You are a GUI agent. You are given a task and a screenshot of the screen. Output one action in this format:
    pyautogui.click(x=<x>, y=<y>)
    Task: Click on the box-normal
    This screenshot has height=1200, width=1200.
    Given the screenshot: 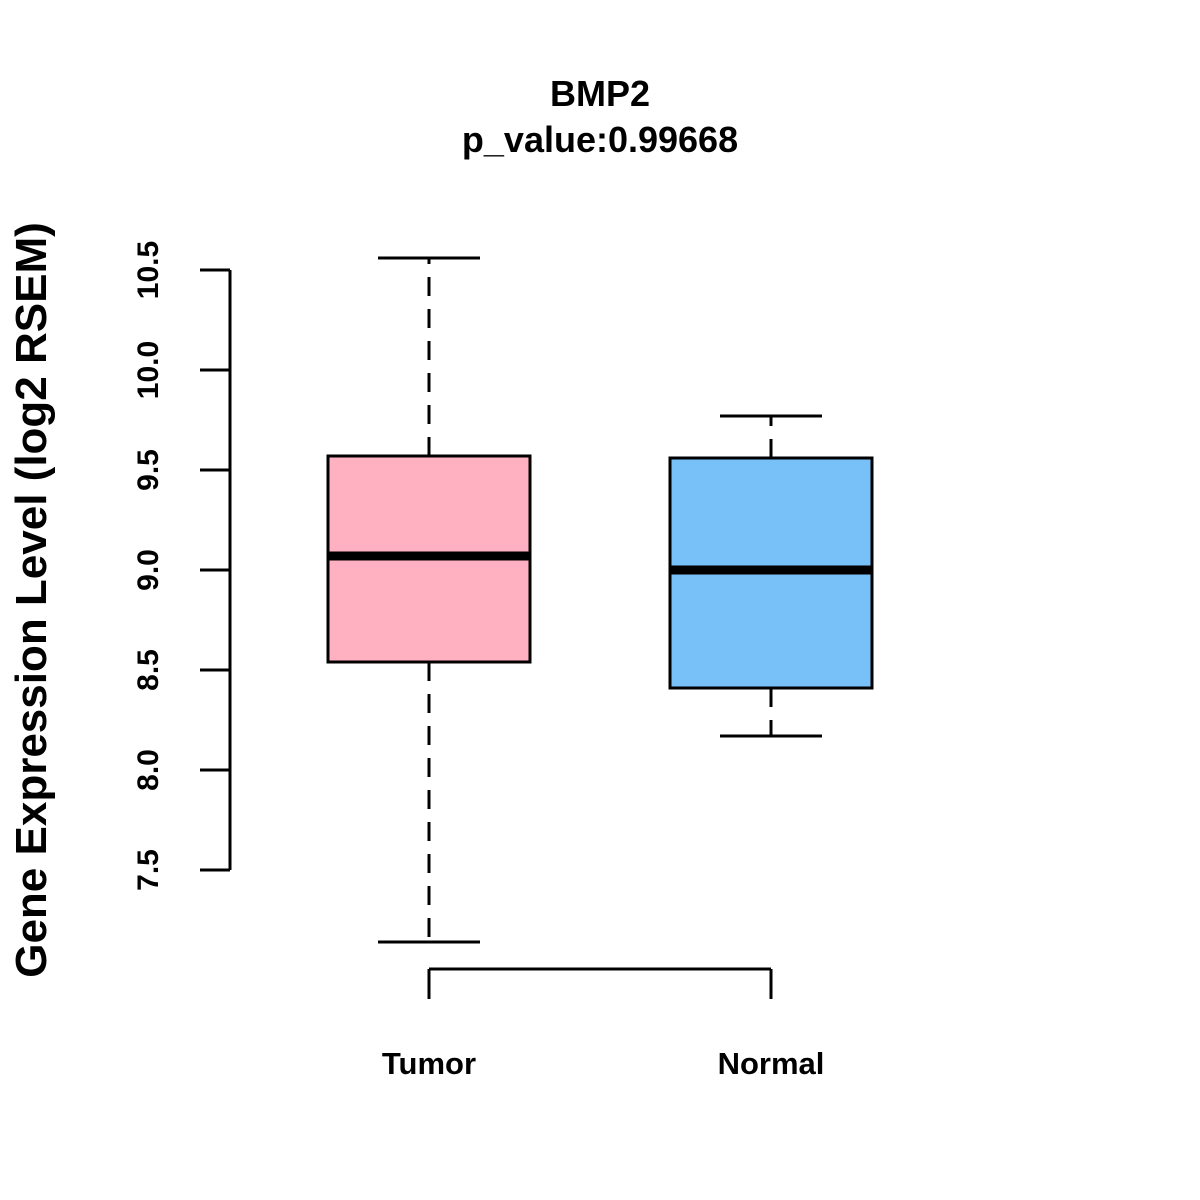 What is the action you would take?
    pyautogui.click(x=771, y=576)
    